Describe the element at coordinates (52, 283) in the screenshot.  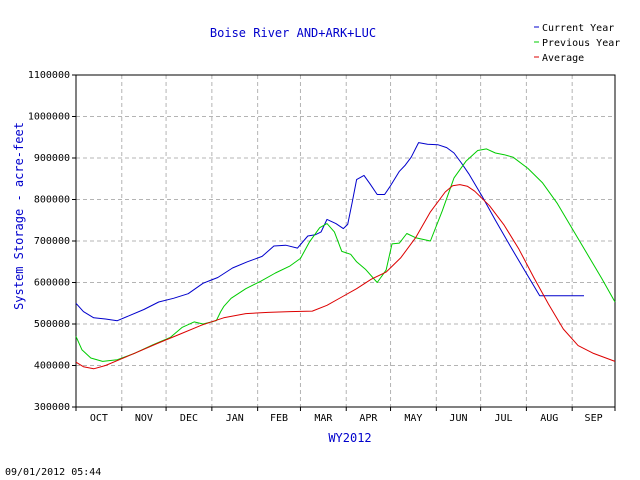
I see `y-tick-label: 600000` at that location.